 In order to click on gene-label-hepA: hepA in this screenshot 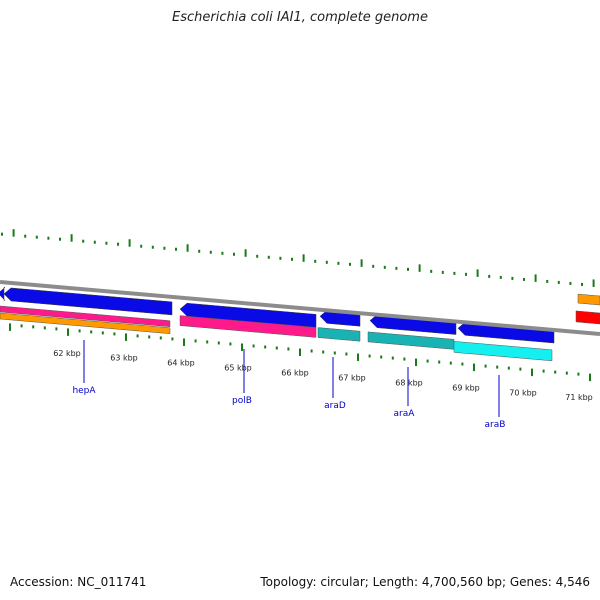, I will do `click(84, 391)`.